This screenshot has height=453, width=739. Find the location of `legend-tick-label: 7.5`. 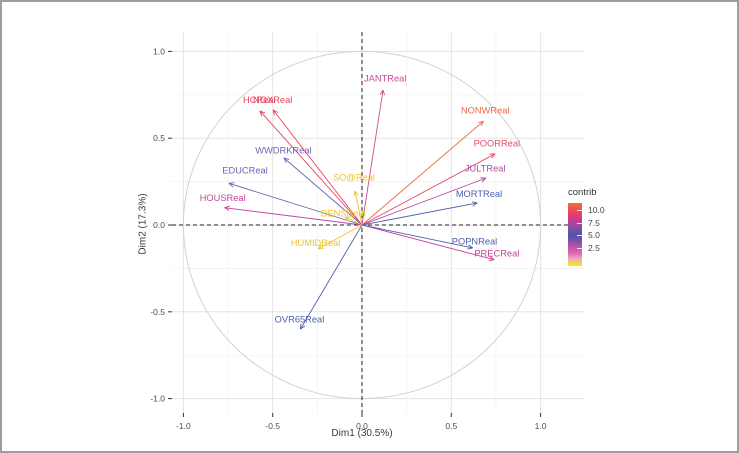

legend-tick-label: 7.5 is located at coordinates (594, 223).